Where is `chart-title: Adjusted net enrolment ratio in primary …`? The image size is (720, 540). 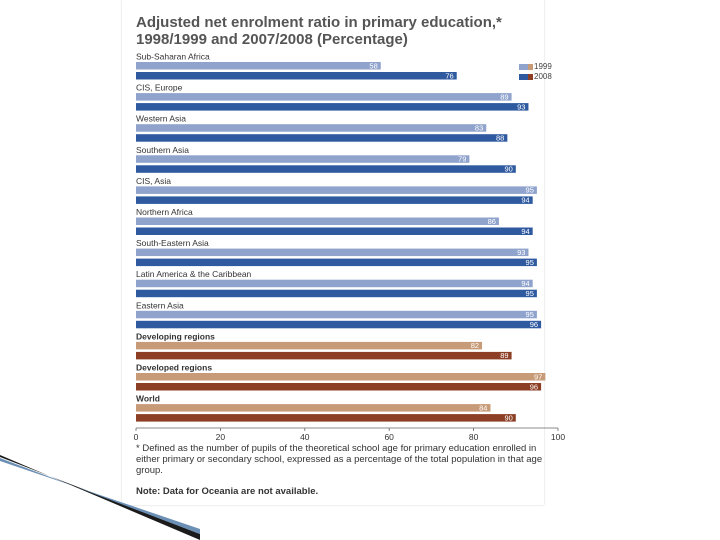
chart-title: Adjusted net enrolment ratio in primary … is located at coordinates (326, 31).